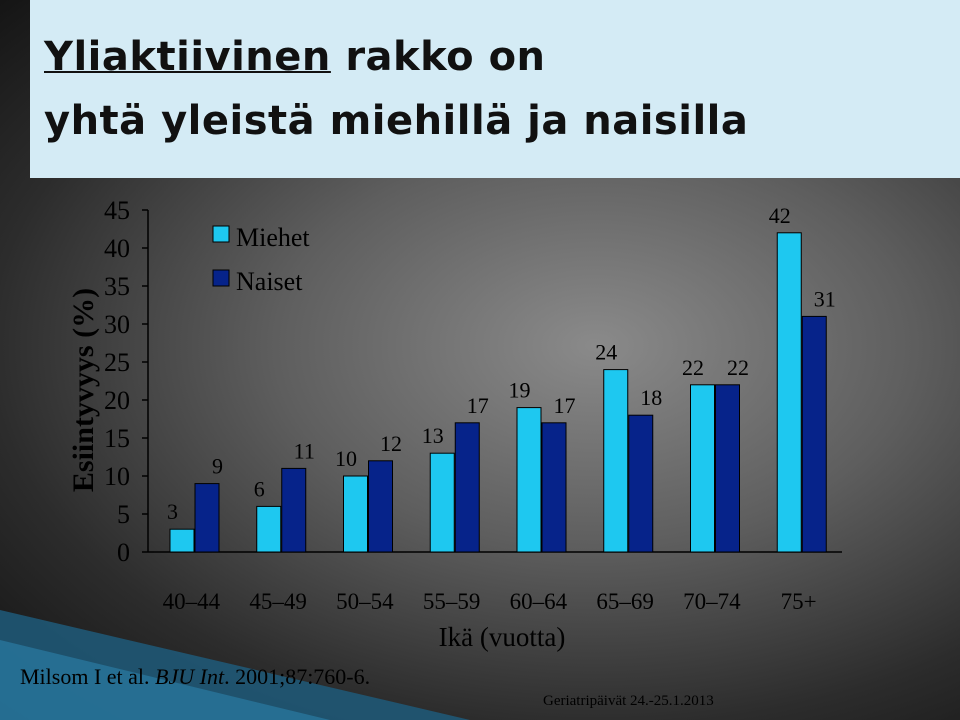 The height and width of the screenshot is (720, 960). I want to click on page-title: Yliaktiivinen rakko on, so click(295, 57).